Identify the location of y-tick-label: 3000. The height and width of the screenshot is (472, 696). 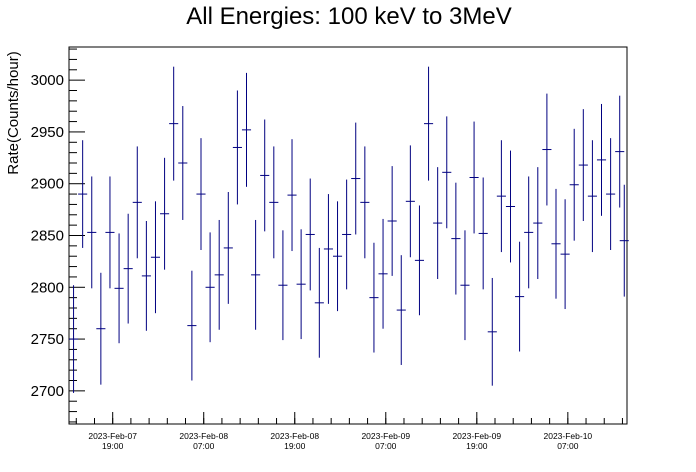
(47, 80).